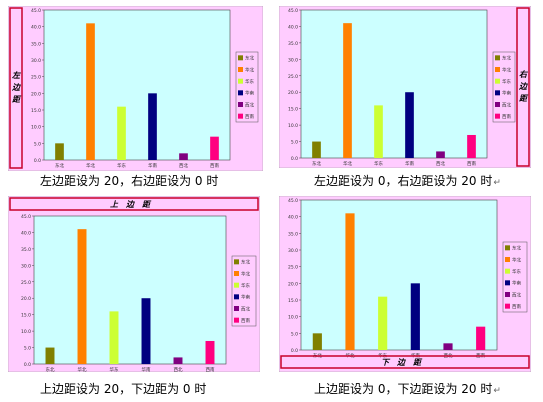 This screenshot has height=402, width=543. I want to click on x-tick-label: 华南, so click(409, 163).